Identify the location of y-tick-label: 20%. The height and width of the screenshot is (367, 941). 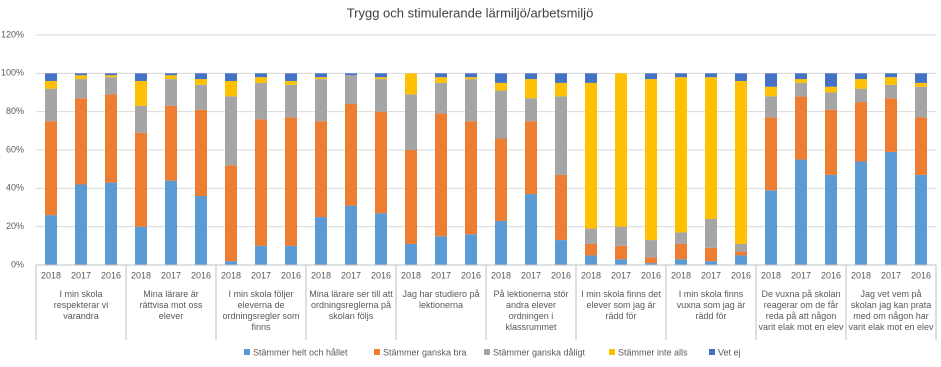
(15, 226).